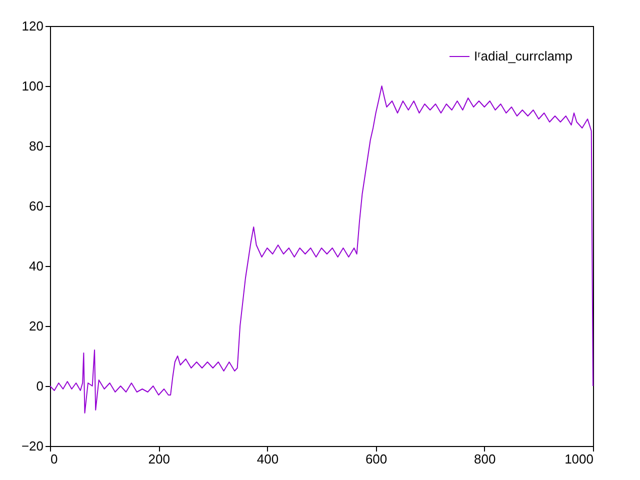 This screenshot has height=480, width=640. What do you see at coordinates (33, 26) in the screenshot?
I see `y-tick-label: 120` at bounding box center [33, 26].